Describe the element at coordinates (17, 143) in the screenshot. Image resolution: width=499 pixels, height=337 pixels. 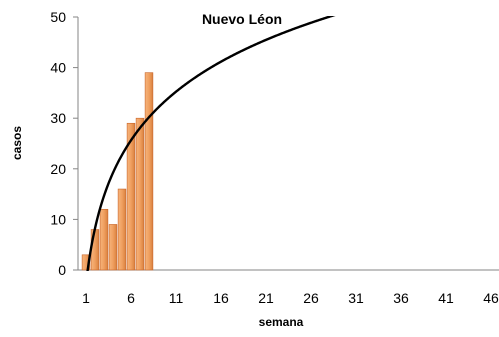
I see `y-axis-label: casos` at that location.